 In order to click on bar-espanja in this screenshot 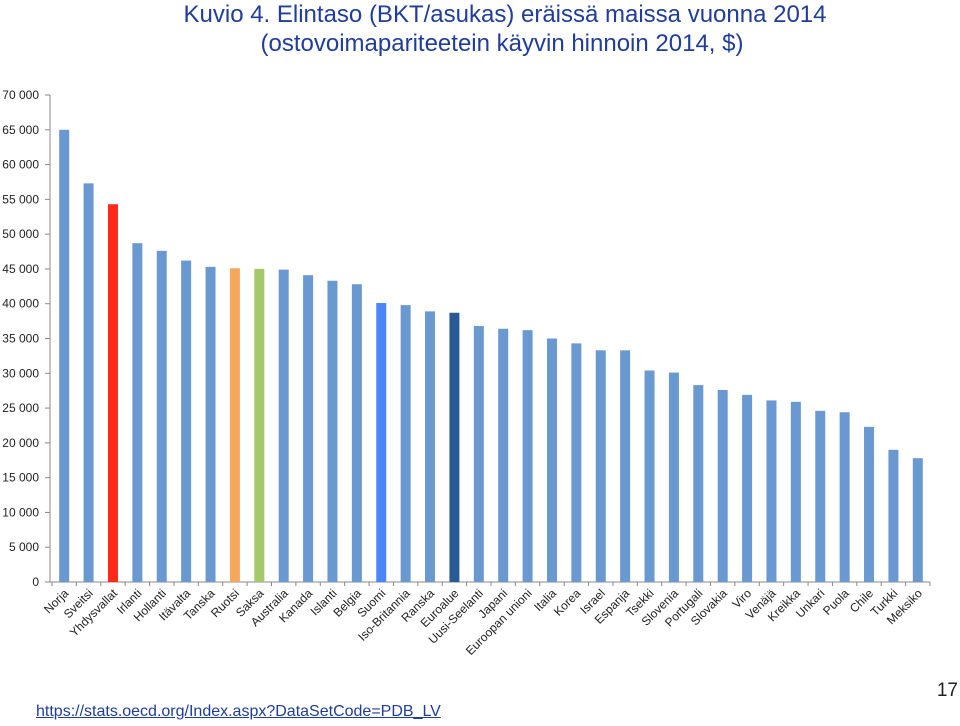, I will do `click(625, 466)`.